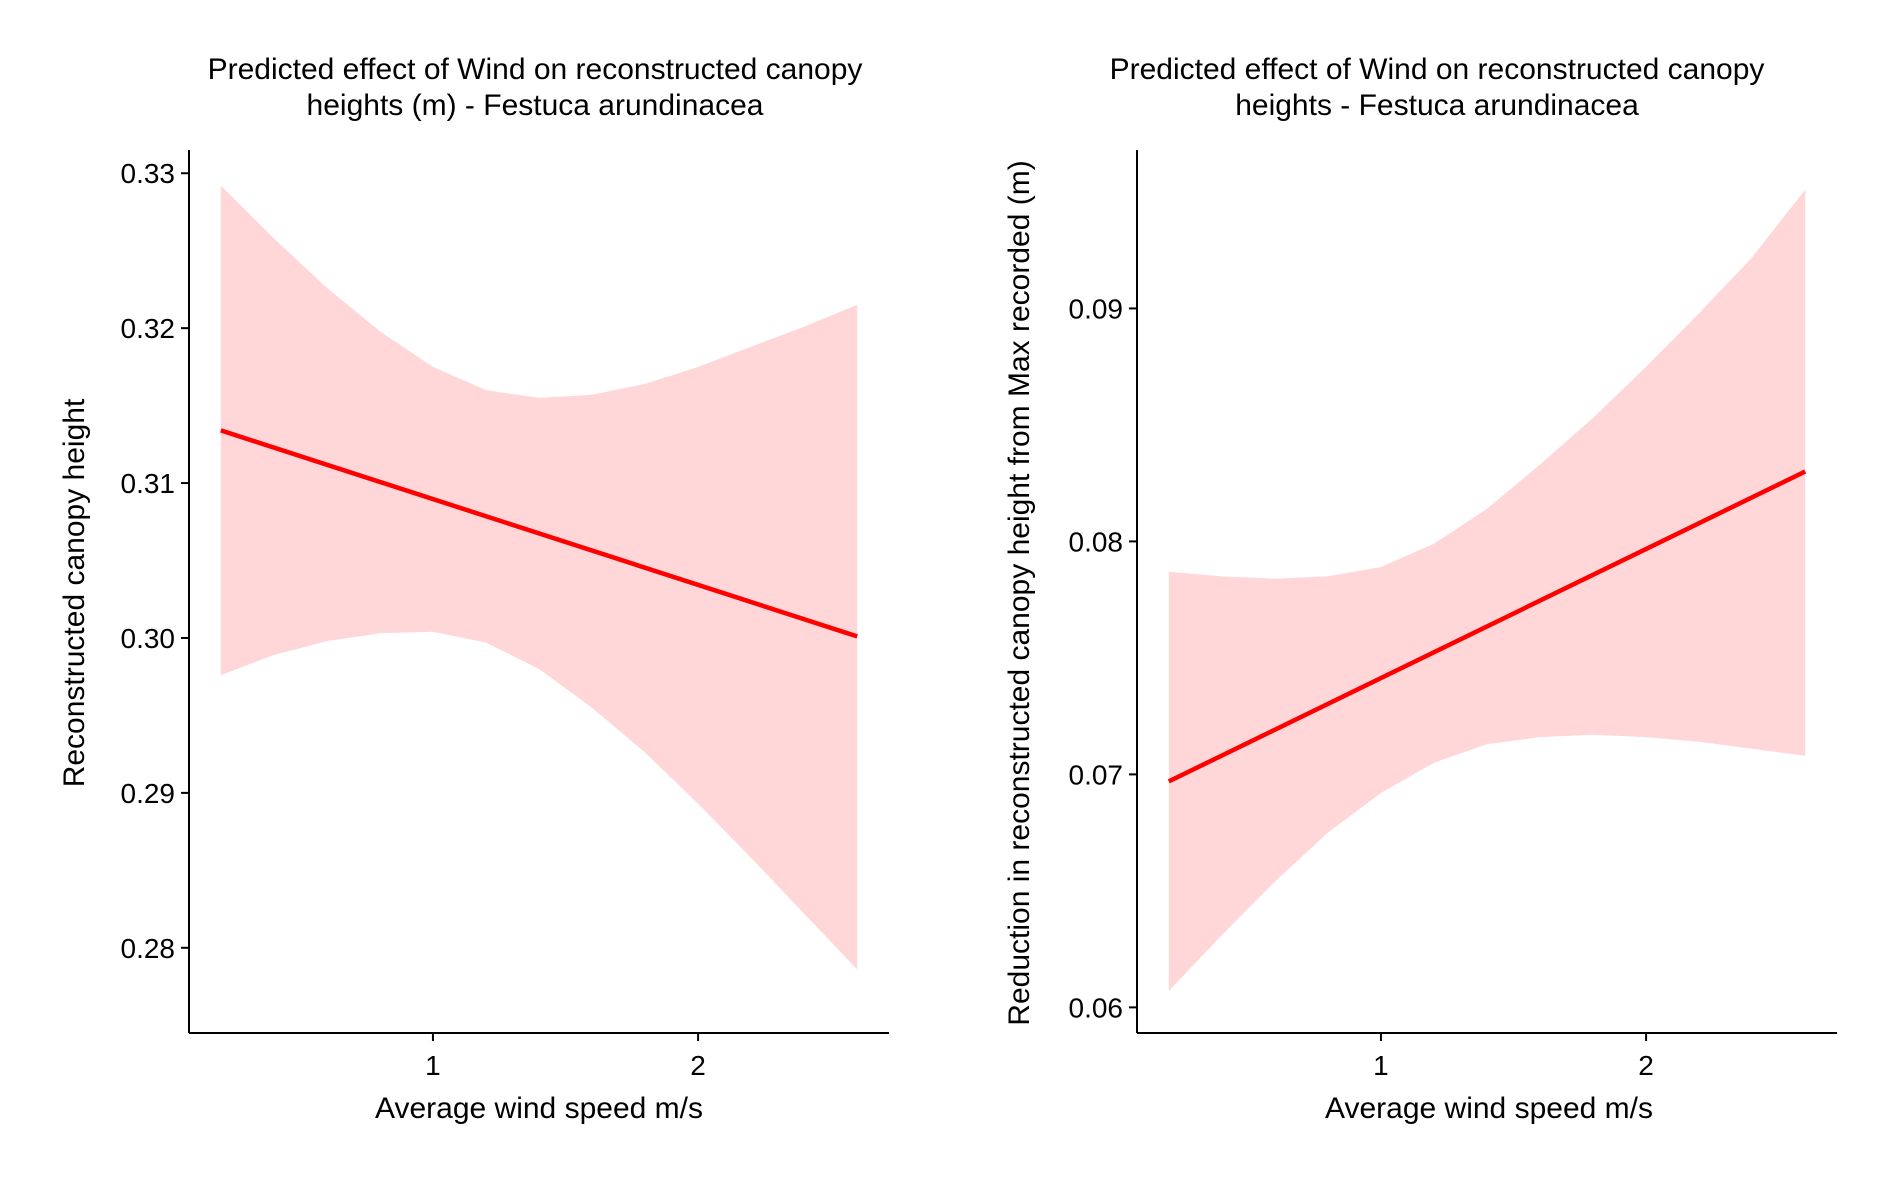  Describe the element at coordinates (535, 105) in the screenshot. I see `left-chart-title-line2: heights (m) - Festuca arundinacea` at that location.